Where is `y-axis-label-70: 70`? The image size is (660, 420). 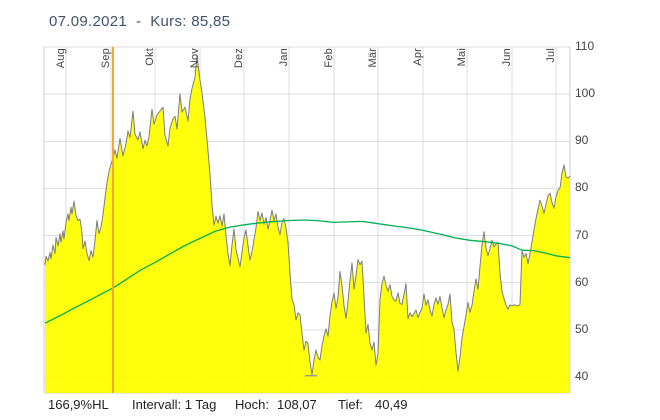 y-axis-label-70: 70 is located at coordinates (582, 234).